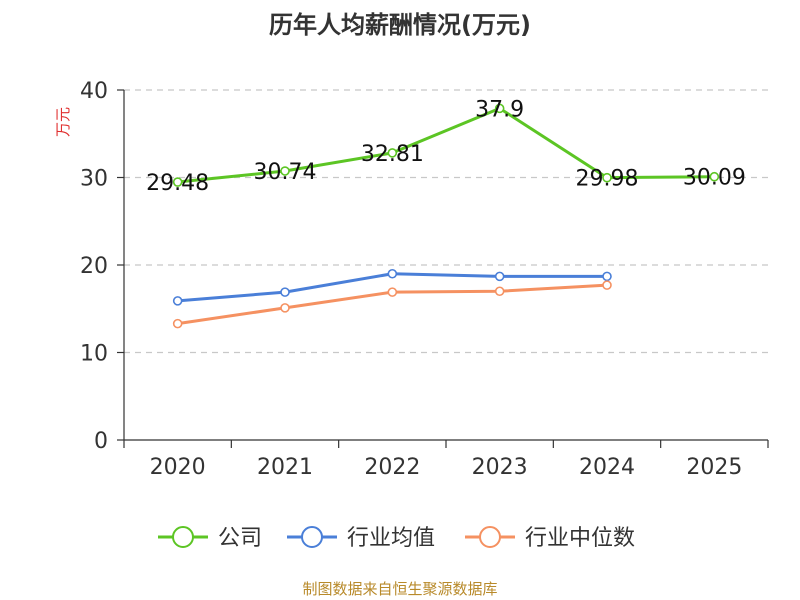 The width and height of the screenshot is (800, 600). Describe the element at coordinates (714, 467) in the screenshot. I see `x-tick-label: 2025` at that location.